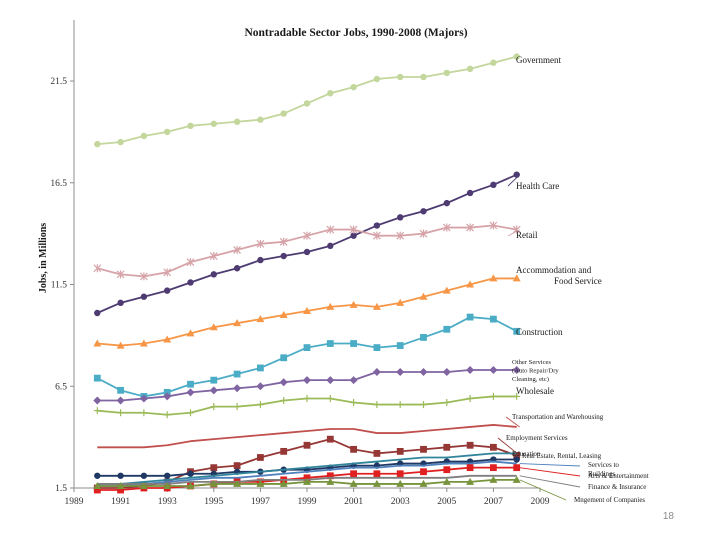  Describe the element at coordinates (609, 500) in the screenshot. I see `series-label-14: Mngement of Companies` at that location.